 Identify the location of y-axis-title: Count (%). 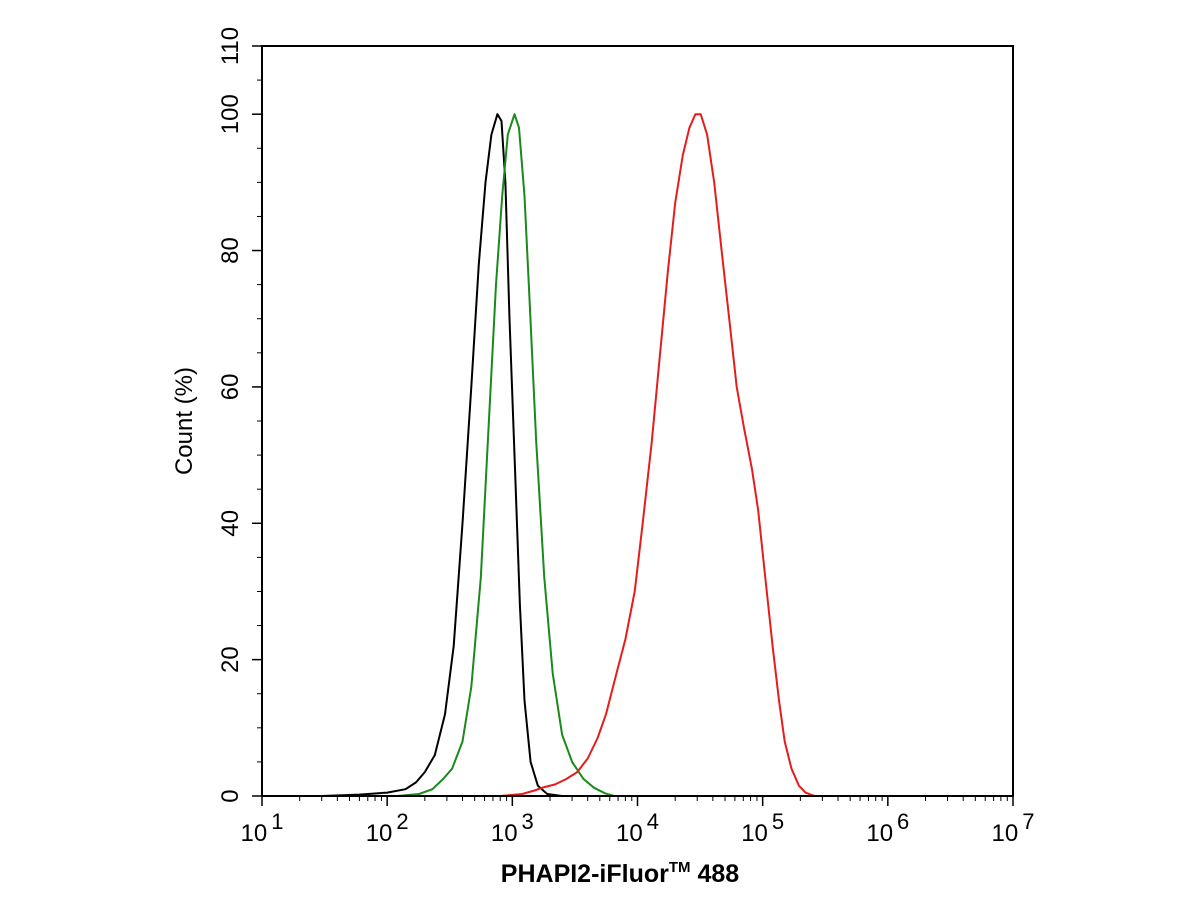
(184, 421).